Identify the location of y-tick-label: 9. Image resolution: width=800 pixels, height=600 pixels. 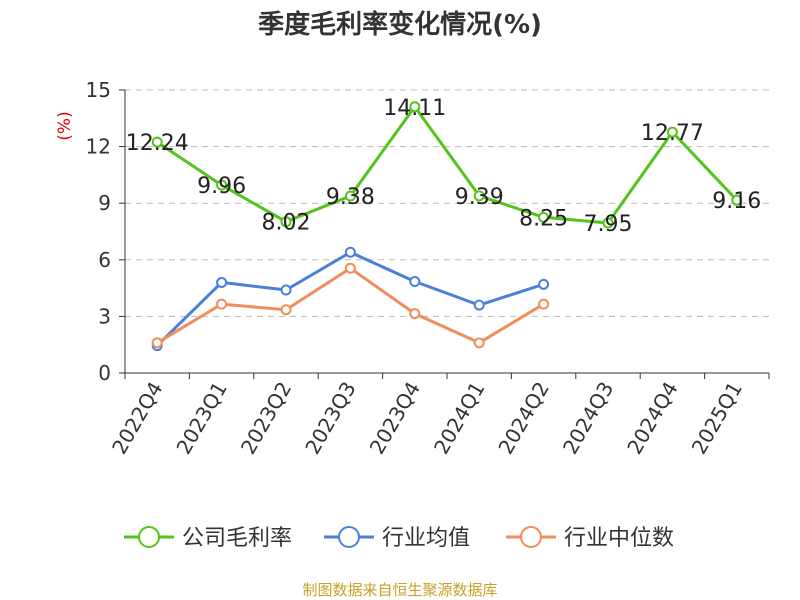
(104, 203).